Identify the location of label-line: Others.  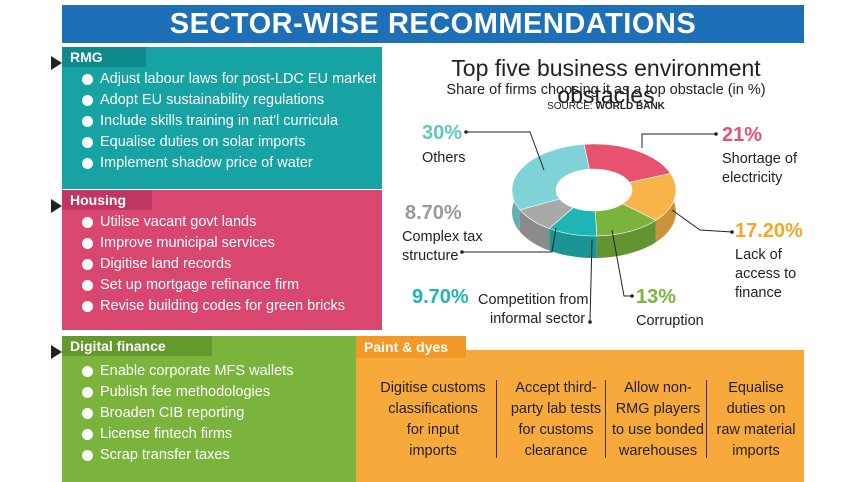
(444, 158).